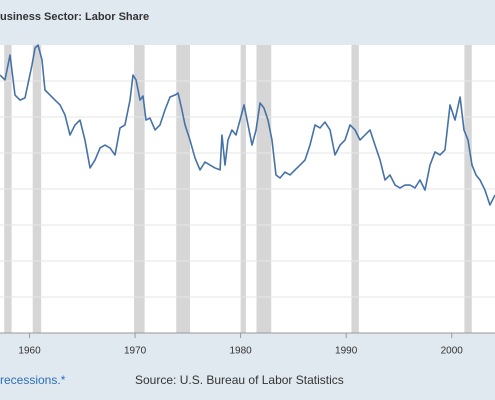 This screenshot has width=495, height=400. What do you see at coordinates (74, 17) in the screenshot?
I see `chart-title: usiness Sector: Labor Share` at bounding box center [74, 17].